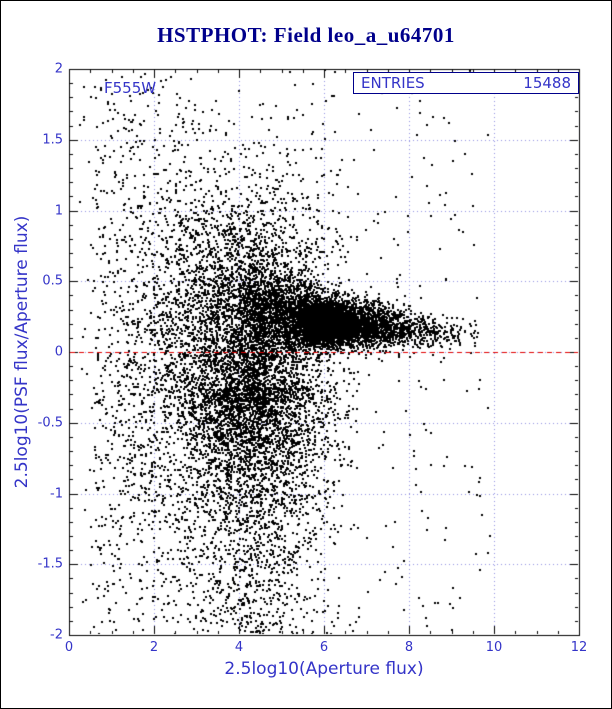 This screenshot has width=612, height=709. What do you see at coordinates (50, 423) in the screenshot?
I see `y-tick-label: -0.5` at bounding box center [50, 423].